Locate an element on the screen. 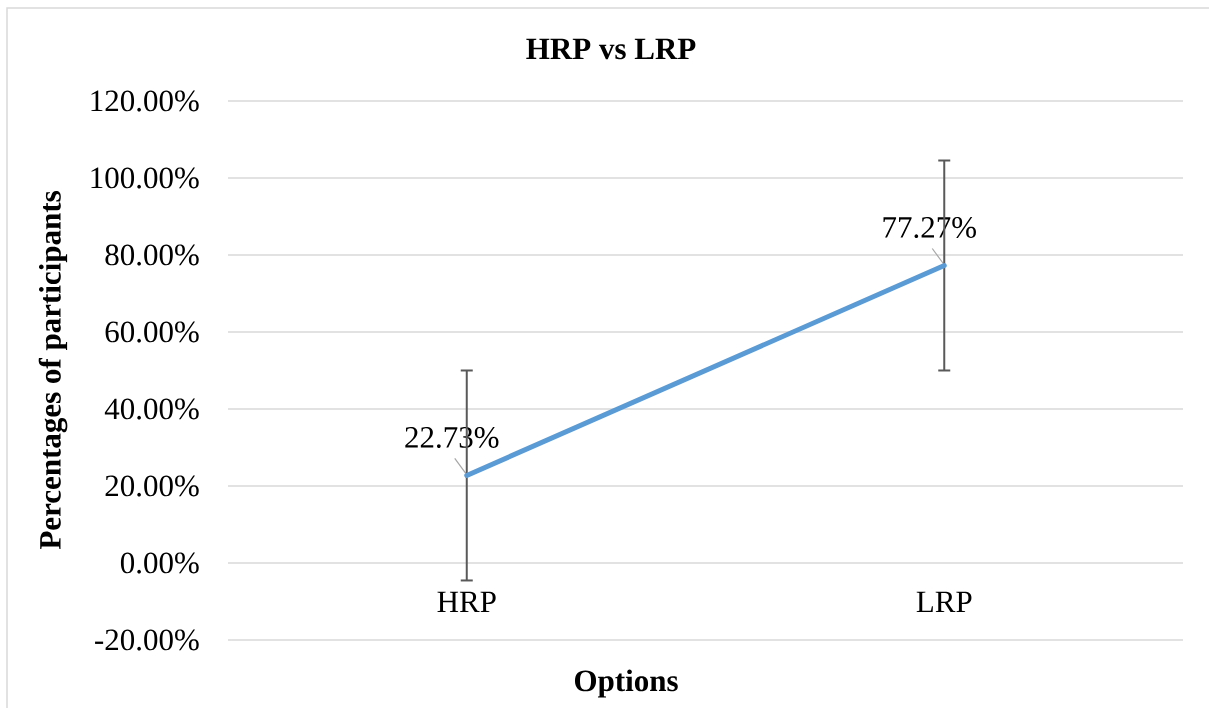  x-tick-label: HRP is located at coordinates (466, 601).